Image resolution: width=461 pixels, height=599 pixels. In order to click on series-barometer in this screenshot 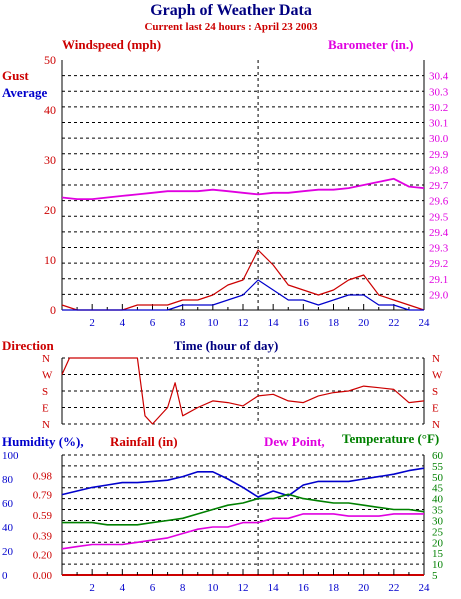, I will do `click(243, 189)`.